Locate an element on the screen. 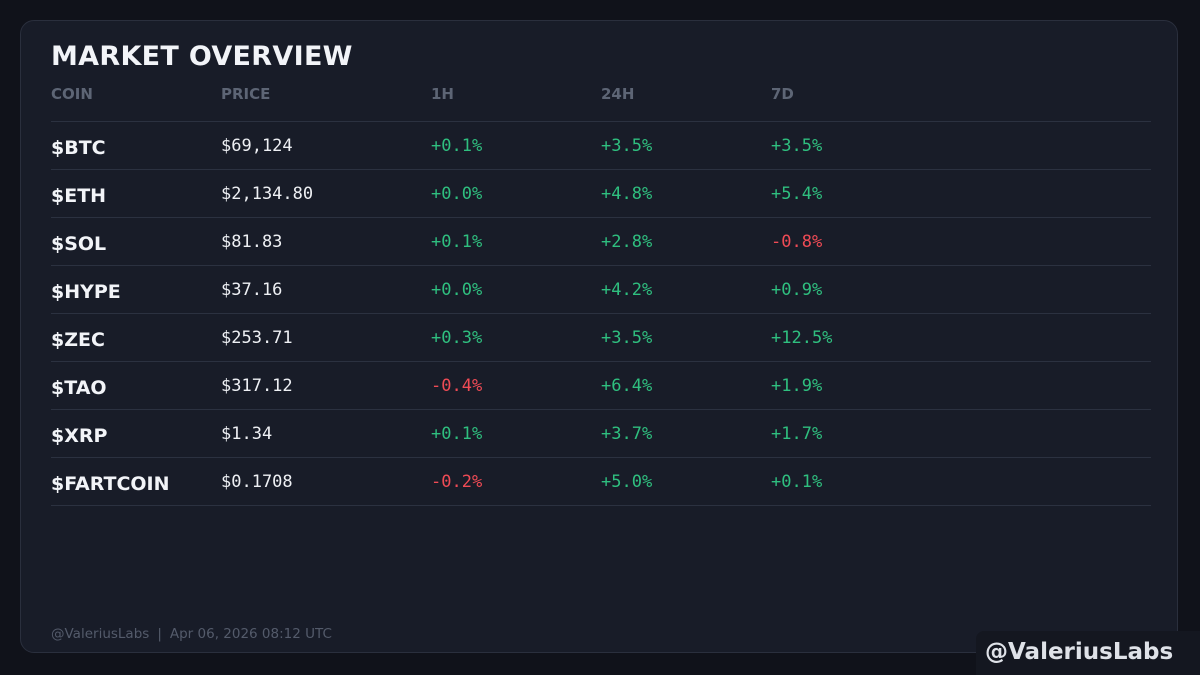 The height and width of the screenshot is (675, 1200). change-7d: +5.4% is located at coordinates (797, 194).